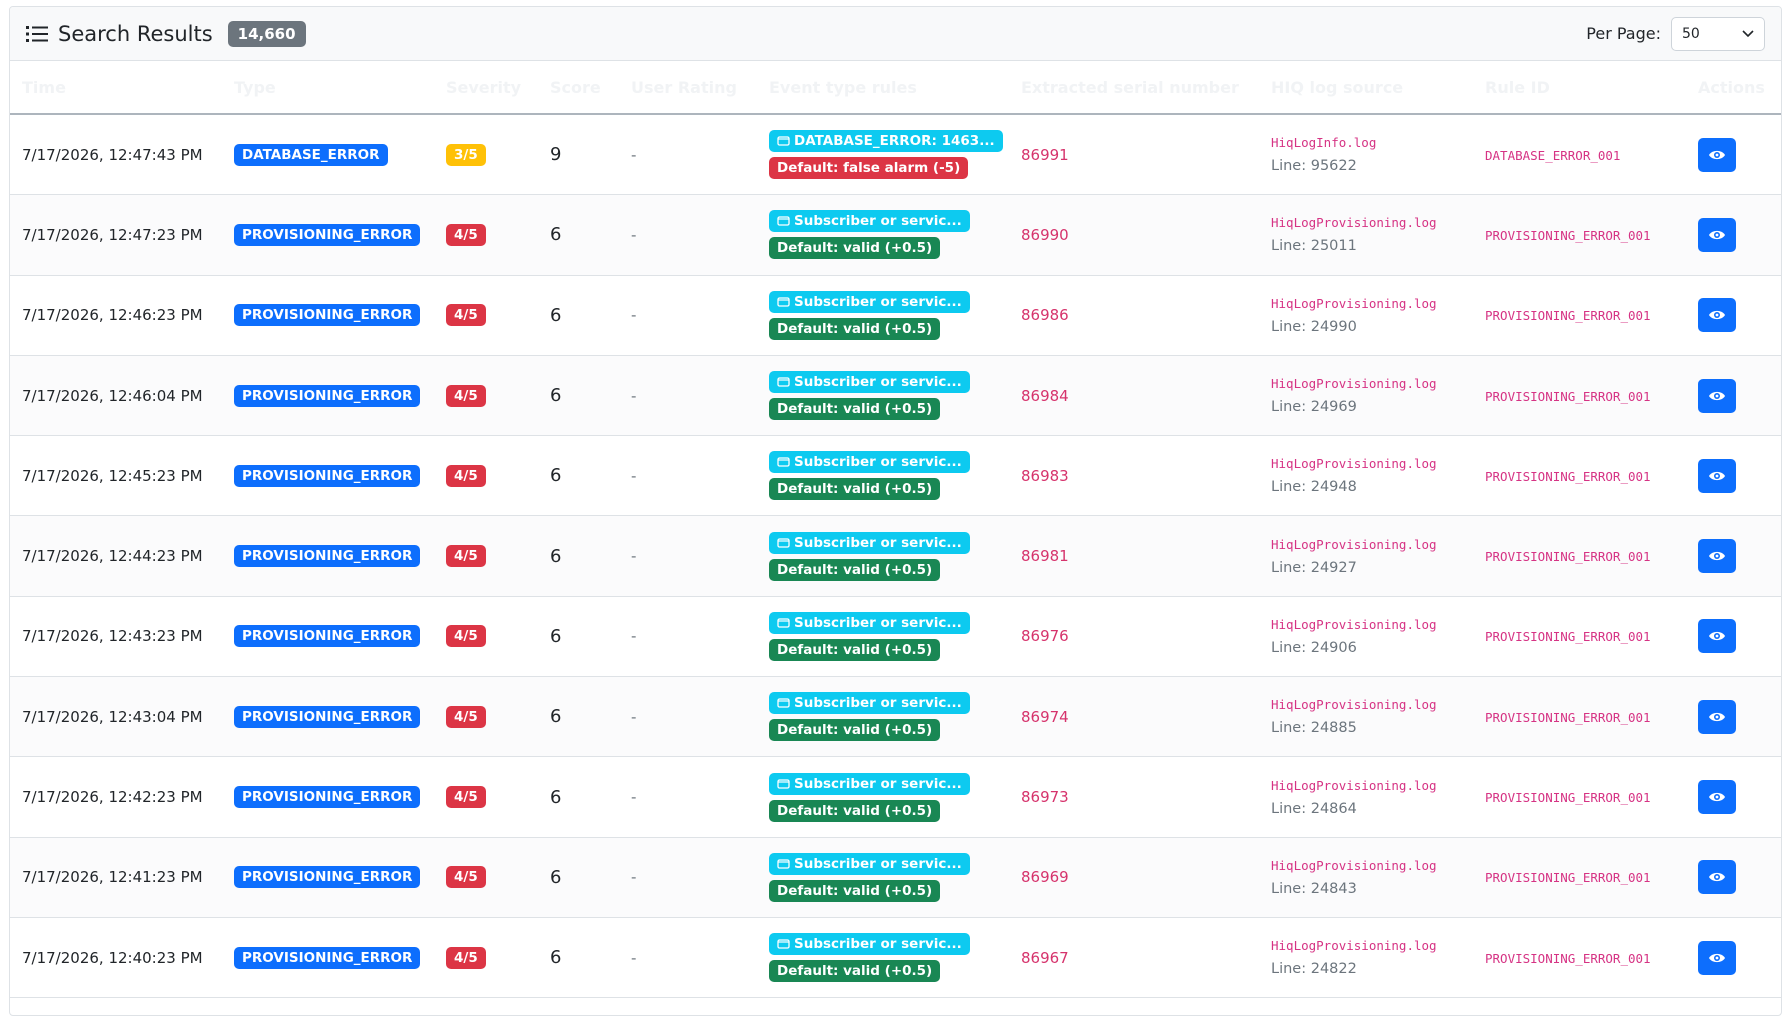 This screenshot has height=1016, width=1791. Describe the element at coordinates (112, 315) in the screenshot. I see `time-cell: 7/17/2026, 12:46:23 PM` at that location.